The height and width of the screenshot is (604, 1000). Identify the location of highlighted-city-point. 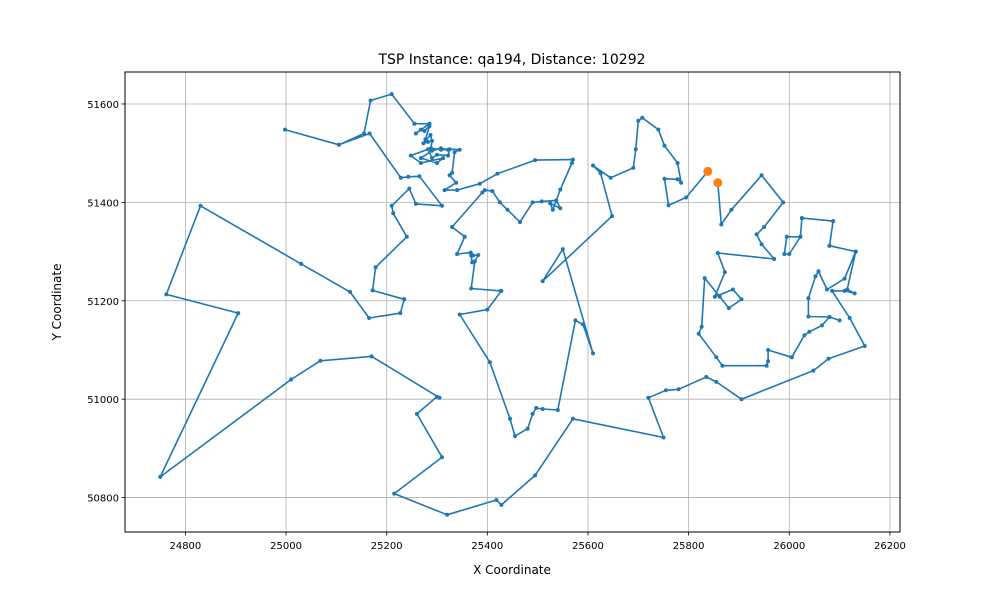
(708, 171).